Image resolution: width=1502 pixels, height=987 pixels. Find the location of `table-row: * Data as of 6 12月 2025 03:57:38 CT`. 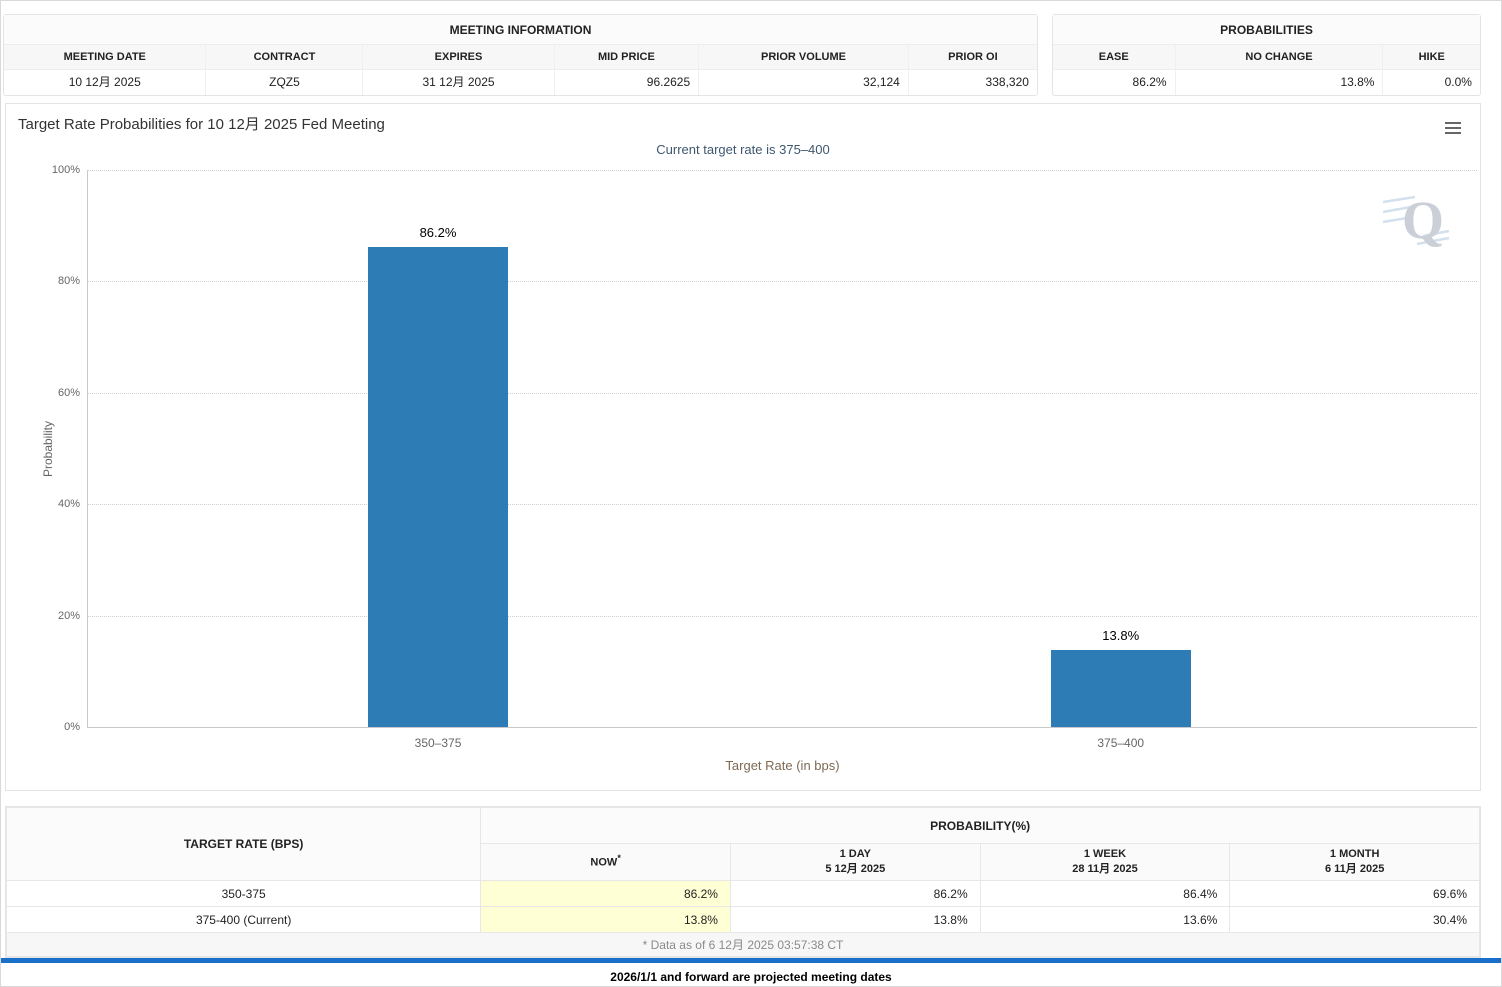

table-row: * Data as of 6 12月 2025 03:57:38 CT is located at coordinates (743, 944).